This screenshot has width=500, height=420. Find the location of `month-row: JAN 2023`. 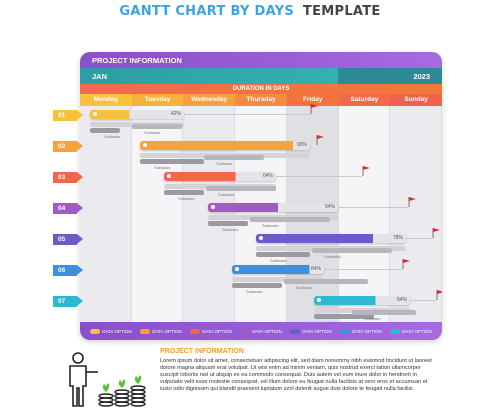

month-row: JAN 2023 is located at coordinates (261, 76).